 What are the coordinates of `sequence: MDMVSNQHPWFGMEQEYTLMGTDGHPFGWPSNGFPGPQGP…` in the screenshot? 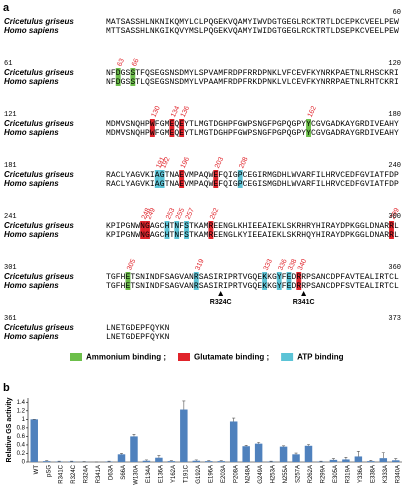 It's located at (252, 133).